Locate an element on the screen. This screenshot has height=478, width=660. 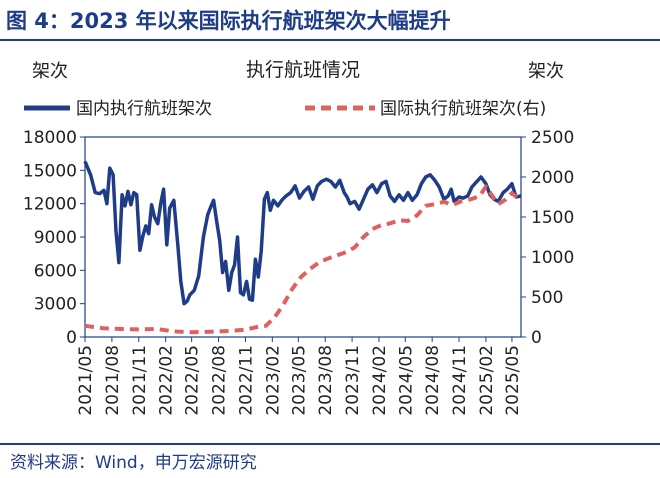
title-rule is located at coordinates (330, 40).